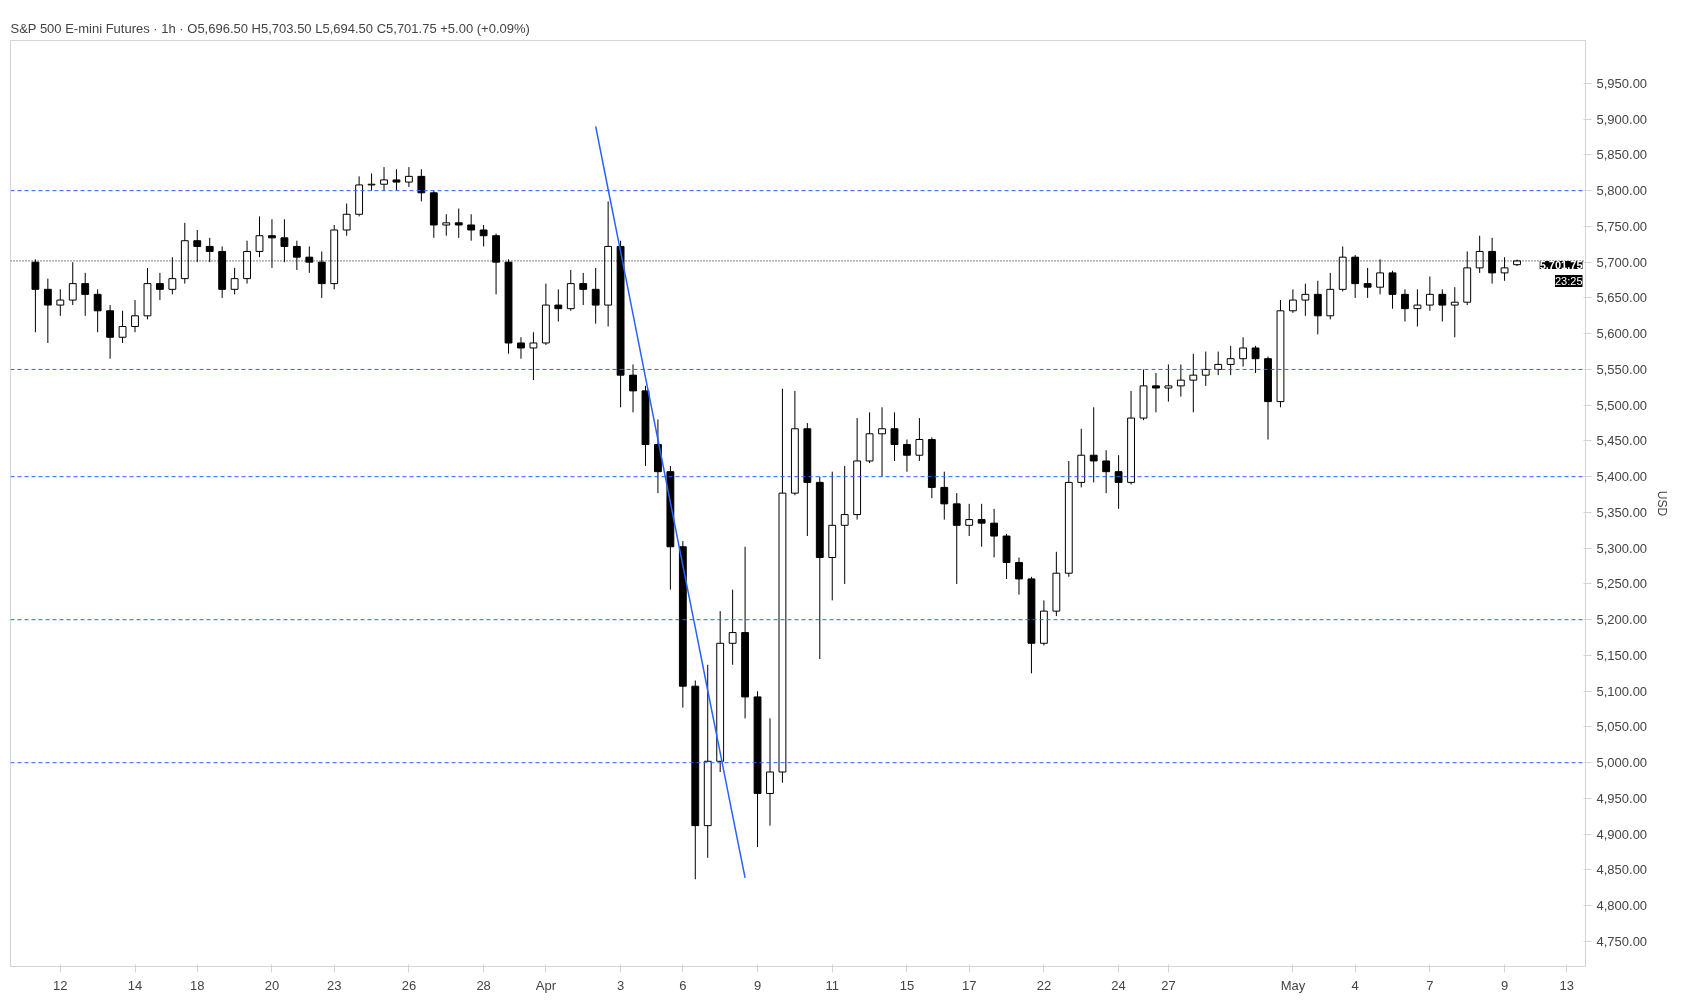 This screenshot has height=1003, width=1685. Describe the element at coordinates (1622, 620) in the screenshot. I see `y-tick-label: 5,200.00` at that location.